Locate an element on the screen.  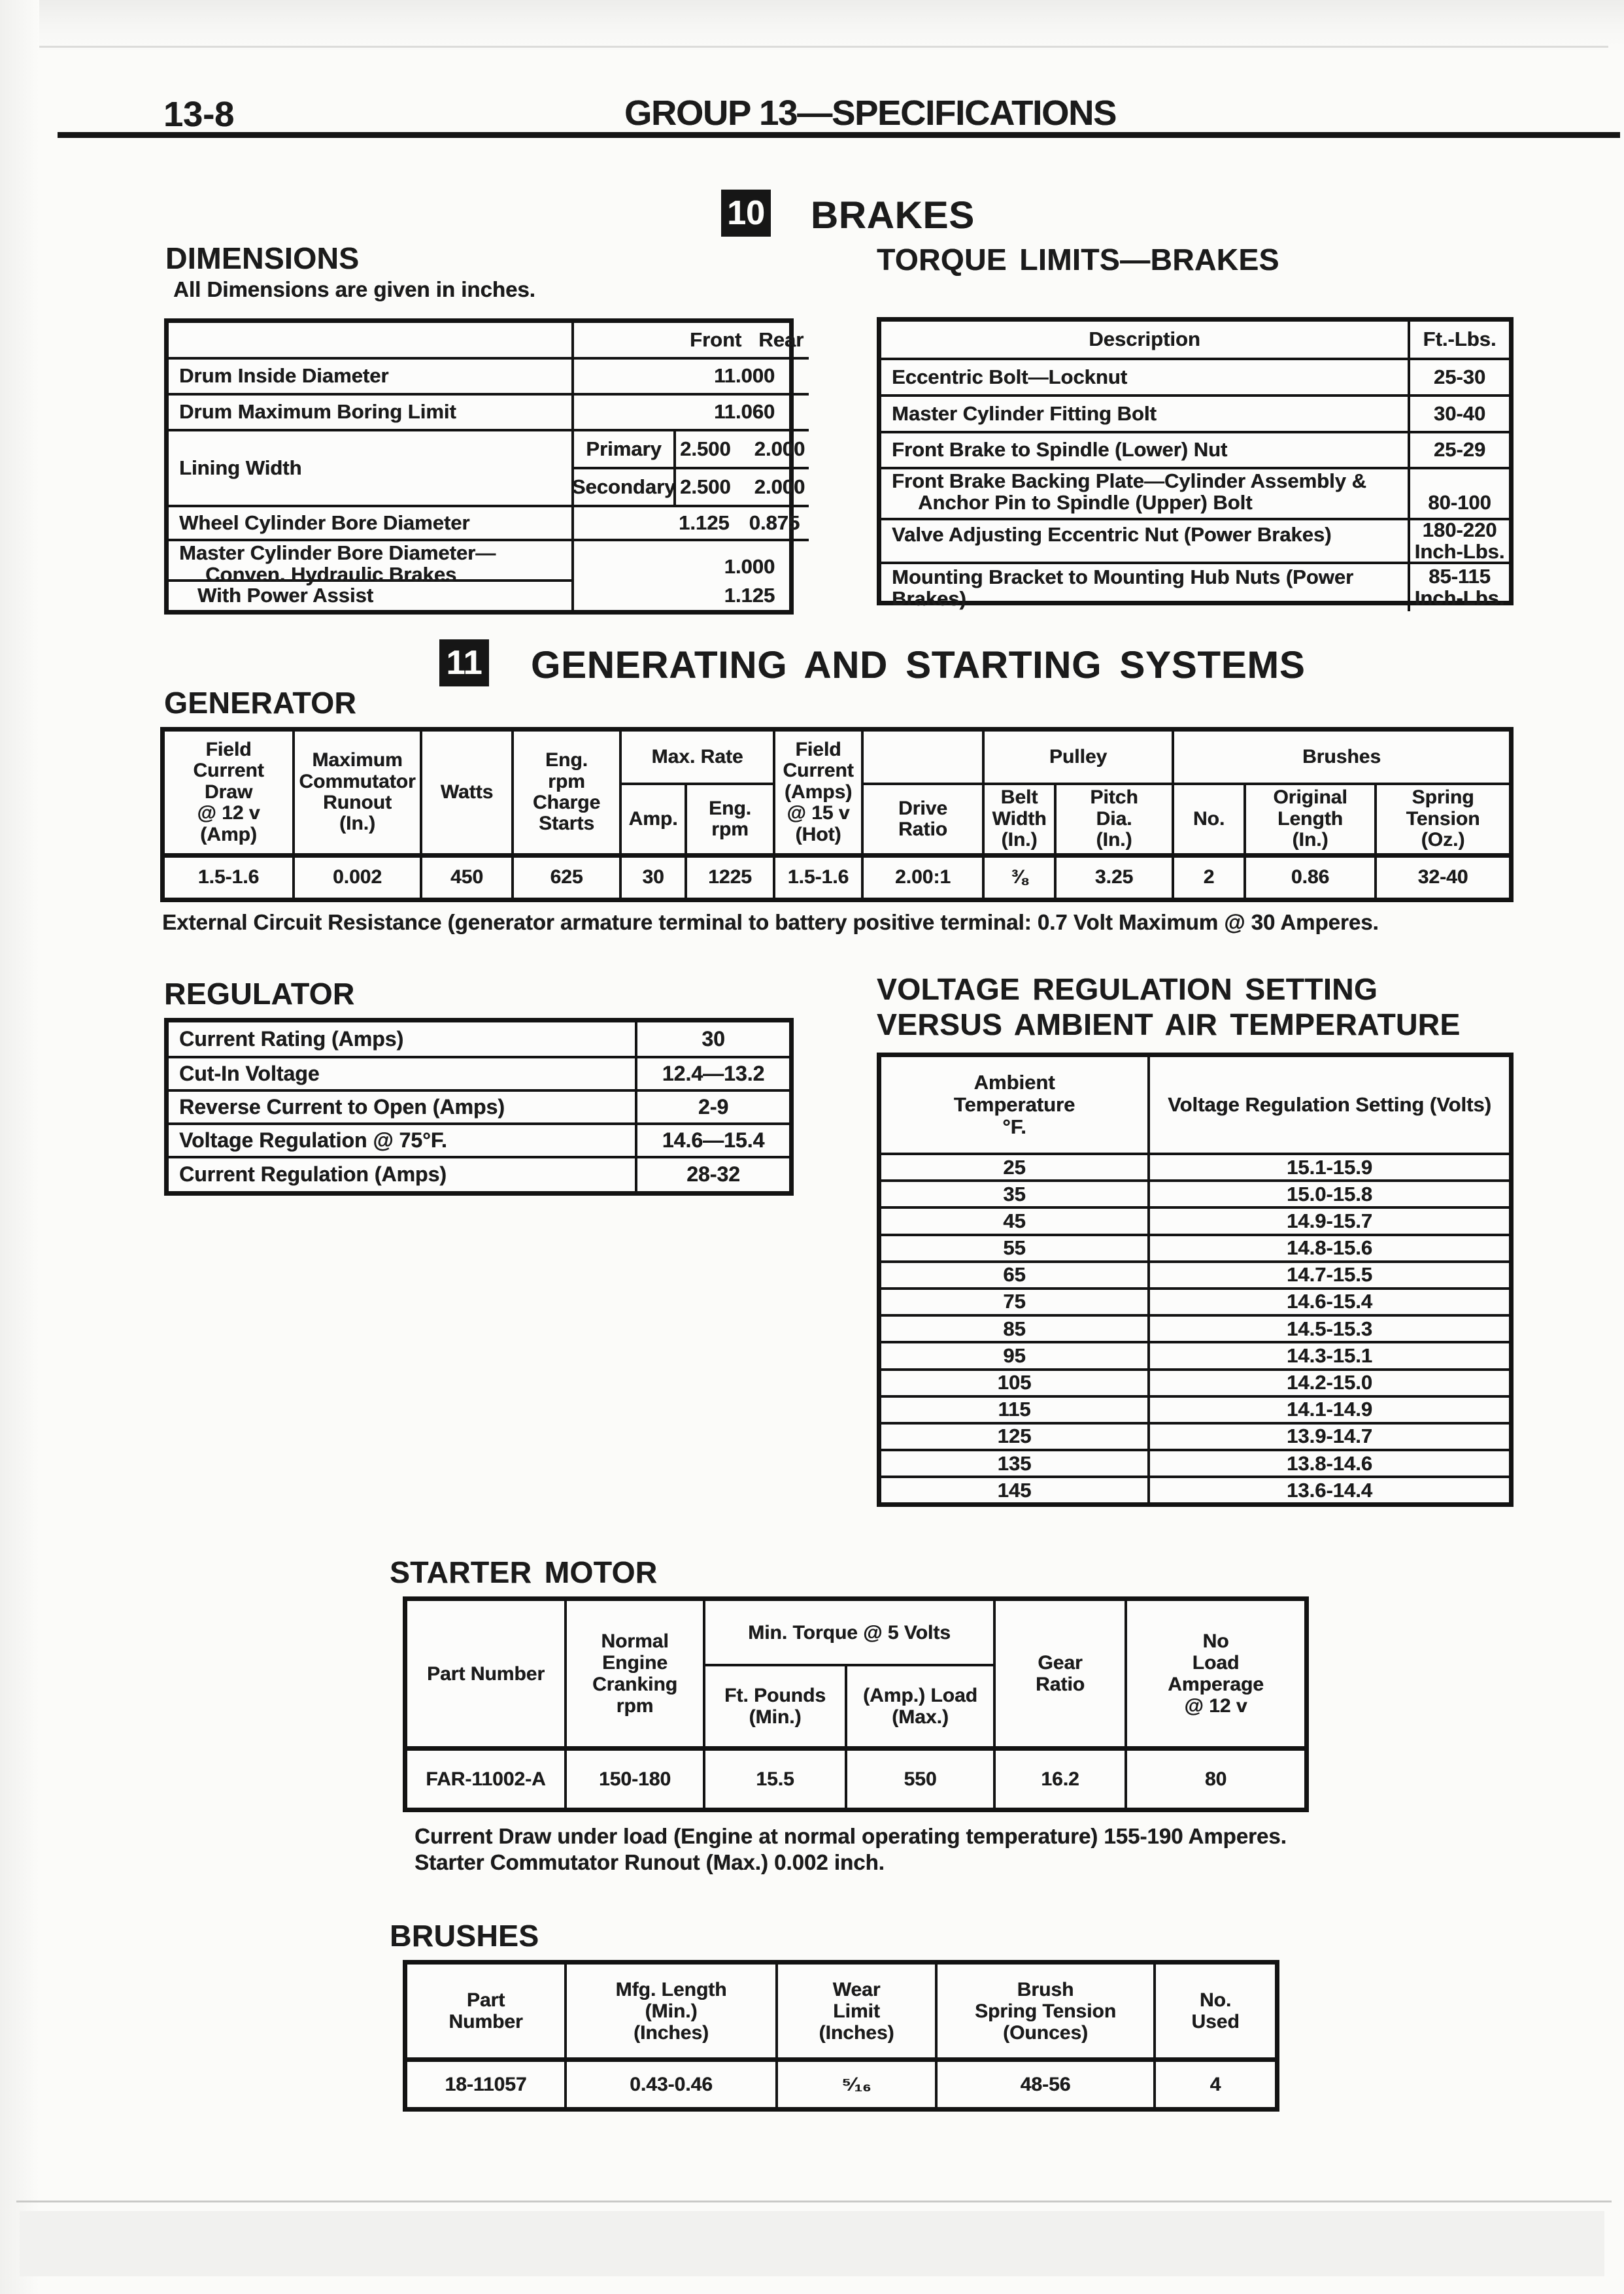
temp-value: 145 is located at coordinates (1014, 1489).